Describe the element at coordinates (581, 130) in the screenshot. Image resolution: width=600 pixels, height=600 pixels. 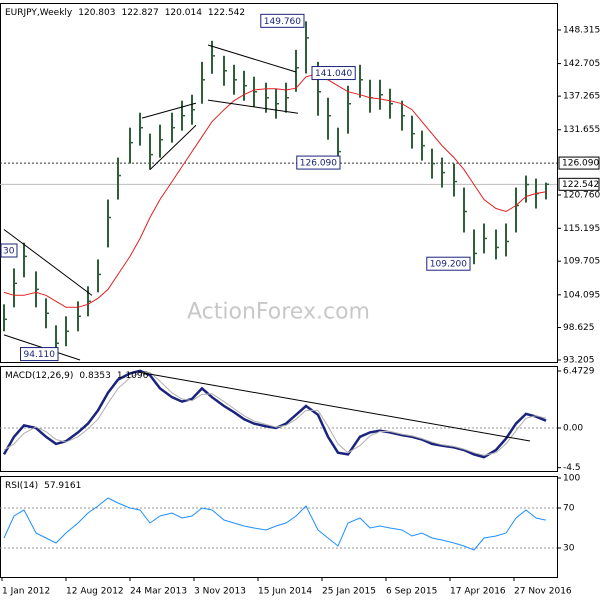
I see `y-tick-label: 131.655` at that location.